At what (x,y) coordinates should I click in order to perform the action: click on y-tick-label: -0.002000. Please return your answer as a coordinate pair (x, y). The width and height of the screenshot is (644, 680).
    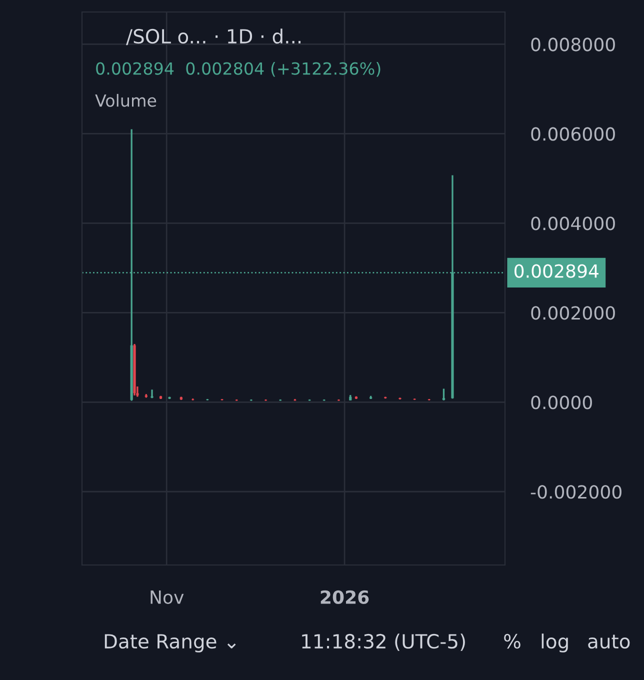
    Looking at the image, I should click on (576, 492).